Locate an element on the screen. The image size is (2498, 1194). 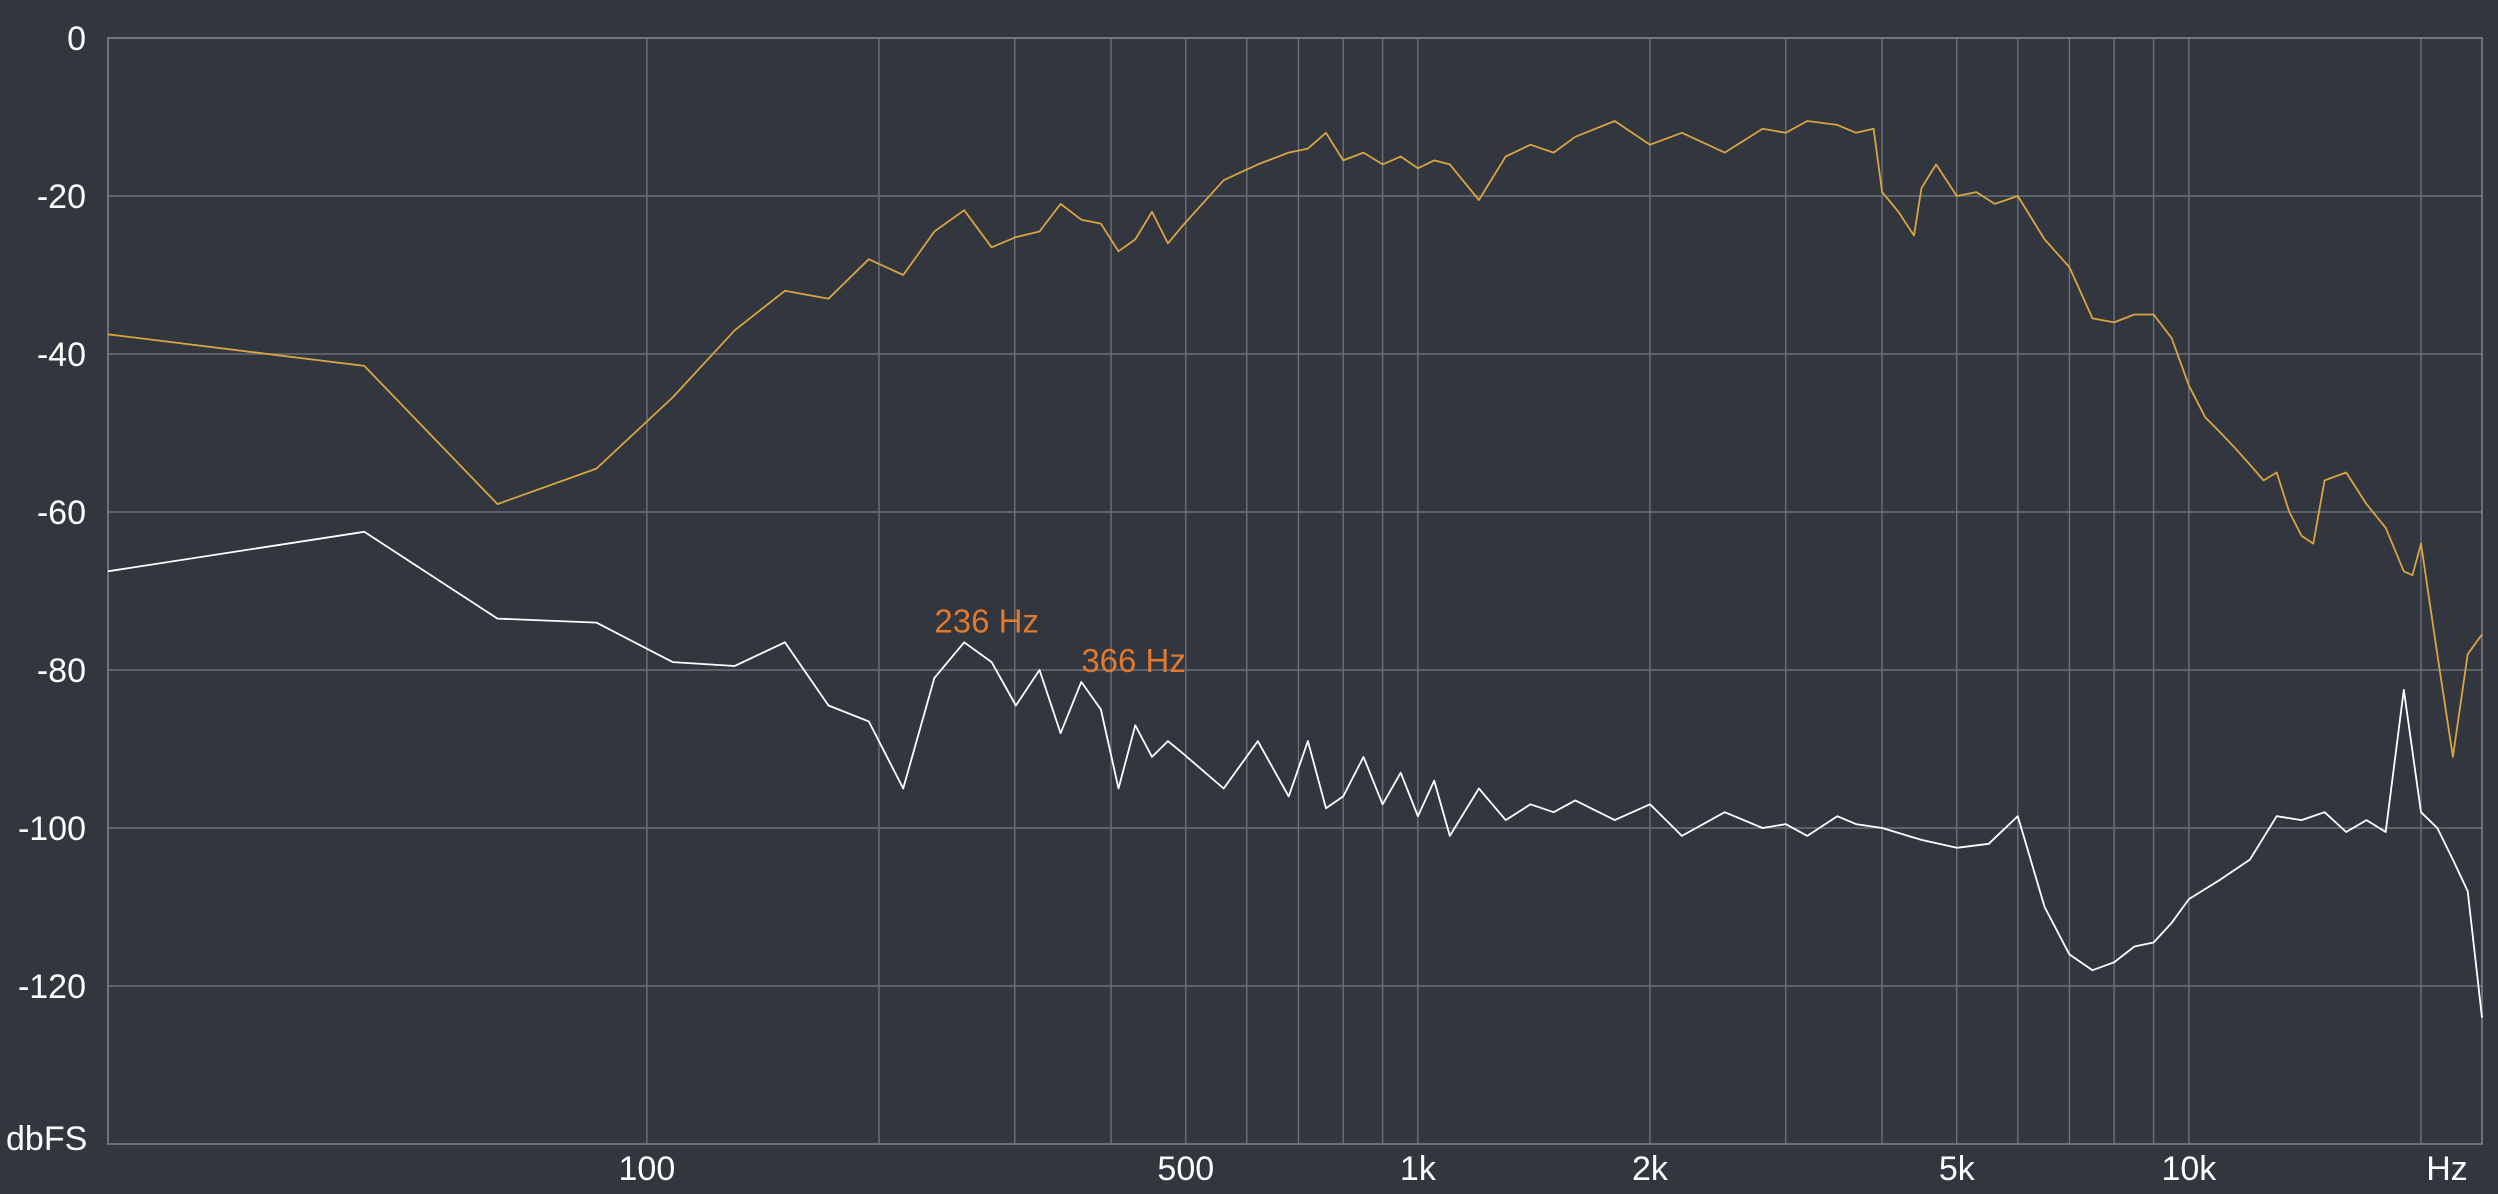
y-tick-label: -120 is located at coordinates (52, 987).